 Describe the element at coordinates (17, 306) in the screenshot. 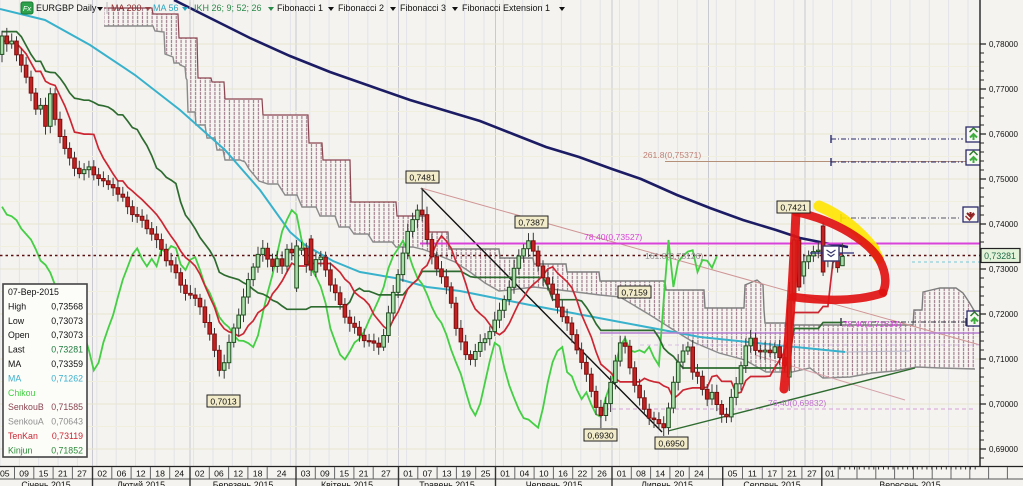

I see `svg-text: High` at that location.